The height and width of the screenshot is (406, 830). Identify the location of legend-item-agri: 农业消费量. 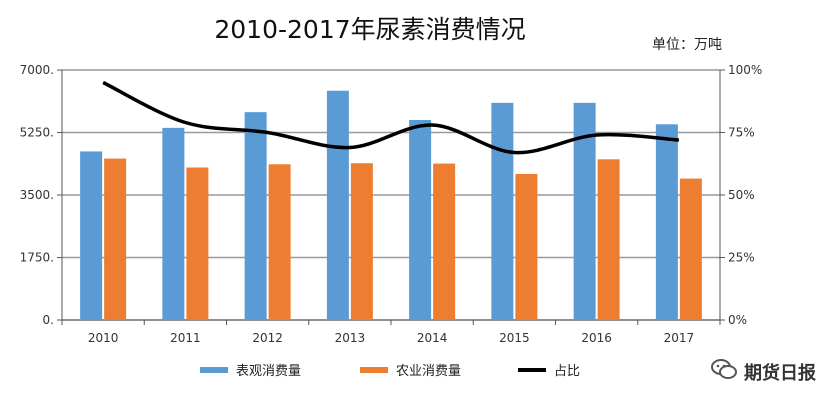
(410, 369).